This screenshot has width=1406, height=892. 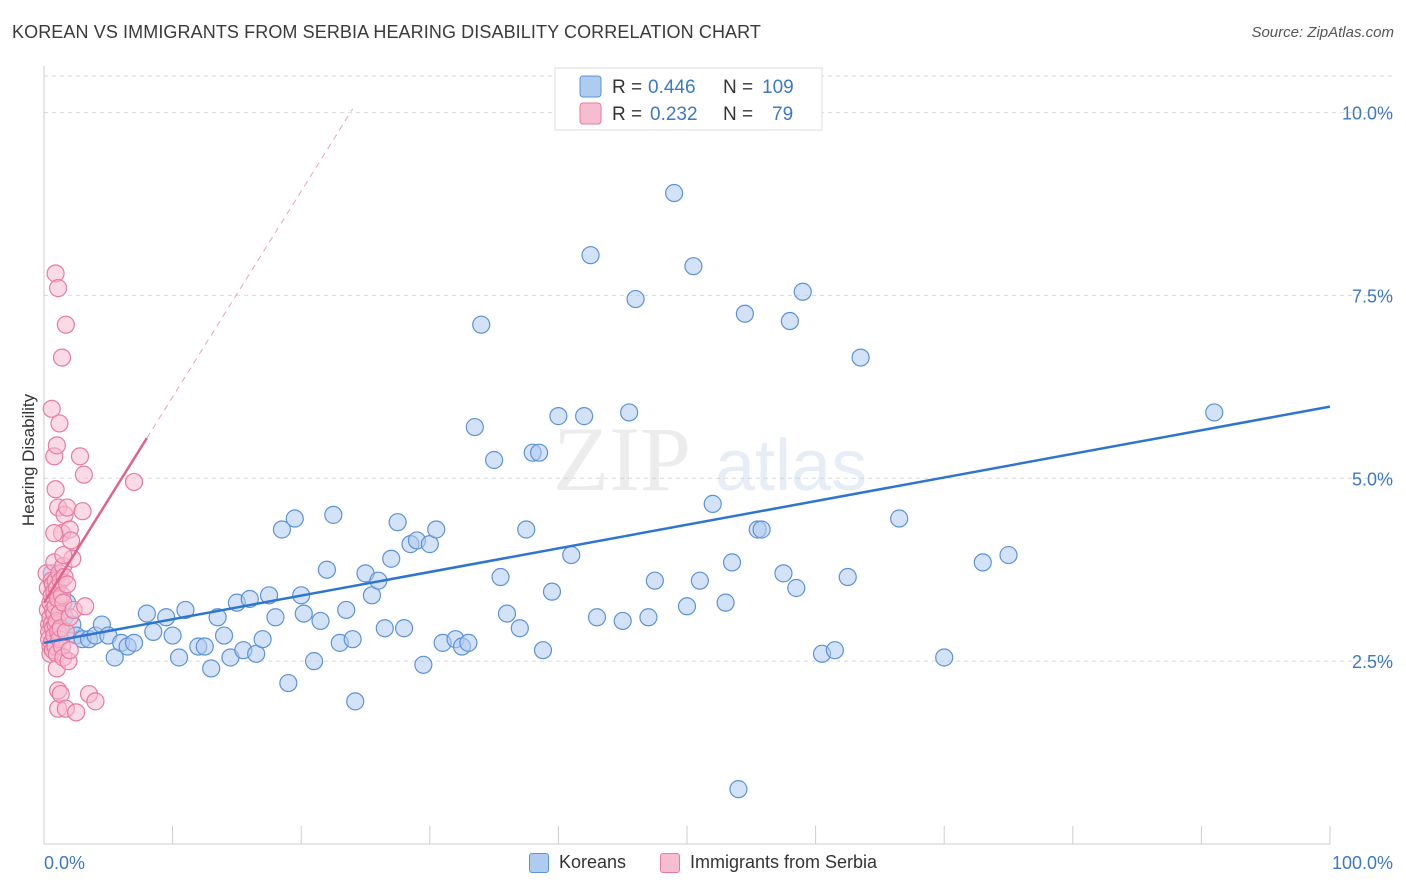 I want to click on legend-n-label: N =, so click(x=738, y=114).